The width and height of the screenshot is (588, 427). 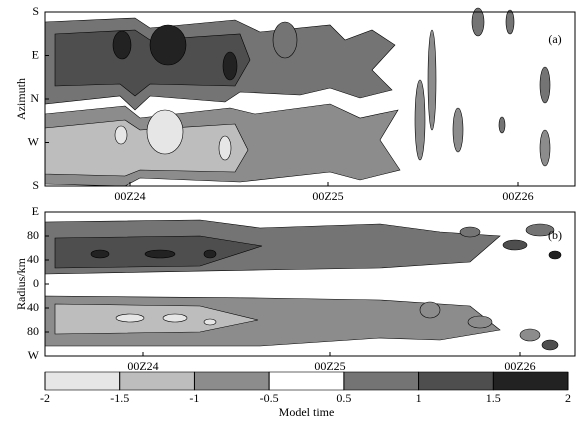 What do you see at coordinates (568, 398) in the screenshot?
I see `colorbar-tick-label: 2` at bounding box center [568, 398].